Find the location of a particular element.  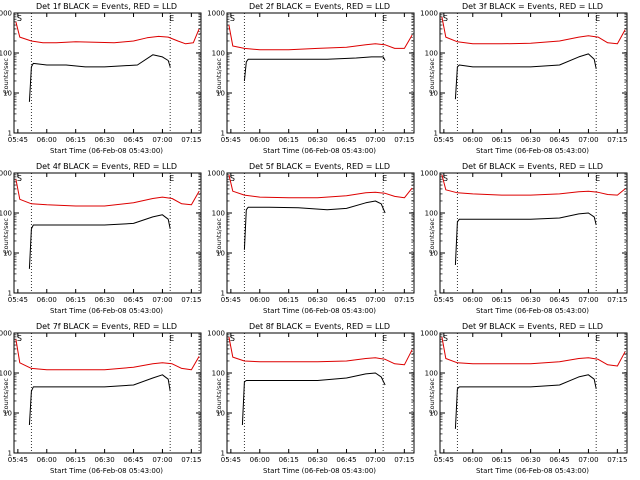

chart-title: Det 7f BLACK = Events, RED = LLD is located at coordinates (106, 326).